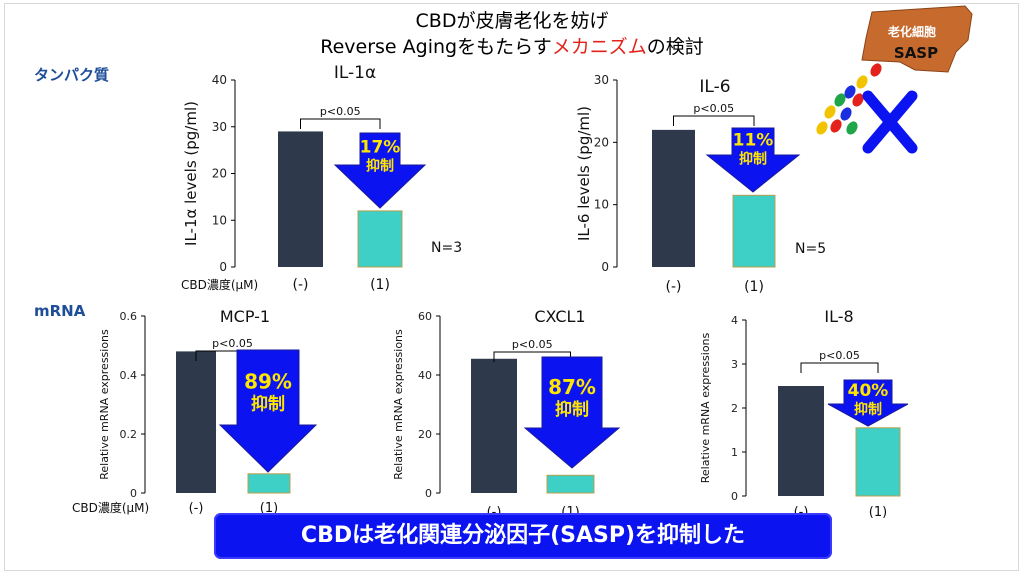 This screenshot has width=1024, height=576. What do you see at coordinates (584, 173) in the screenshot?
I see `y-axis-label: IL-6 levels (pg/ml)` at bounding box center [584, 173].